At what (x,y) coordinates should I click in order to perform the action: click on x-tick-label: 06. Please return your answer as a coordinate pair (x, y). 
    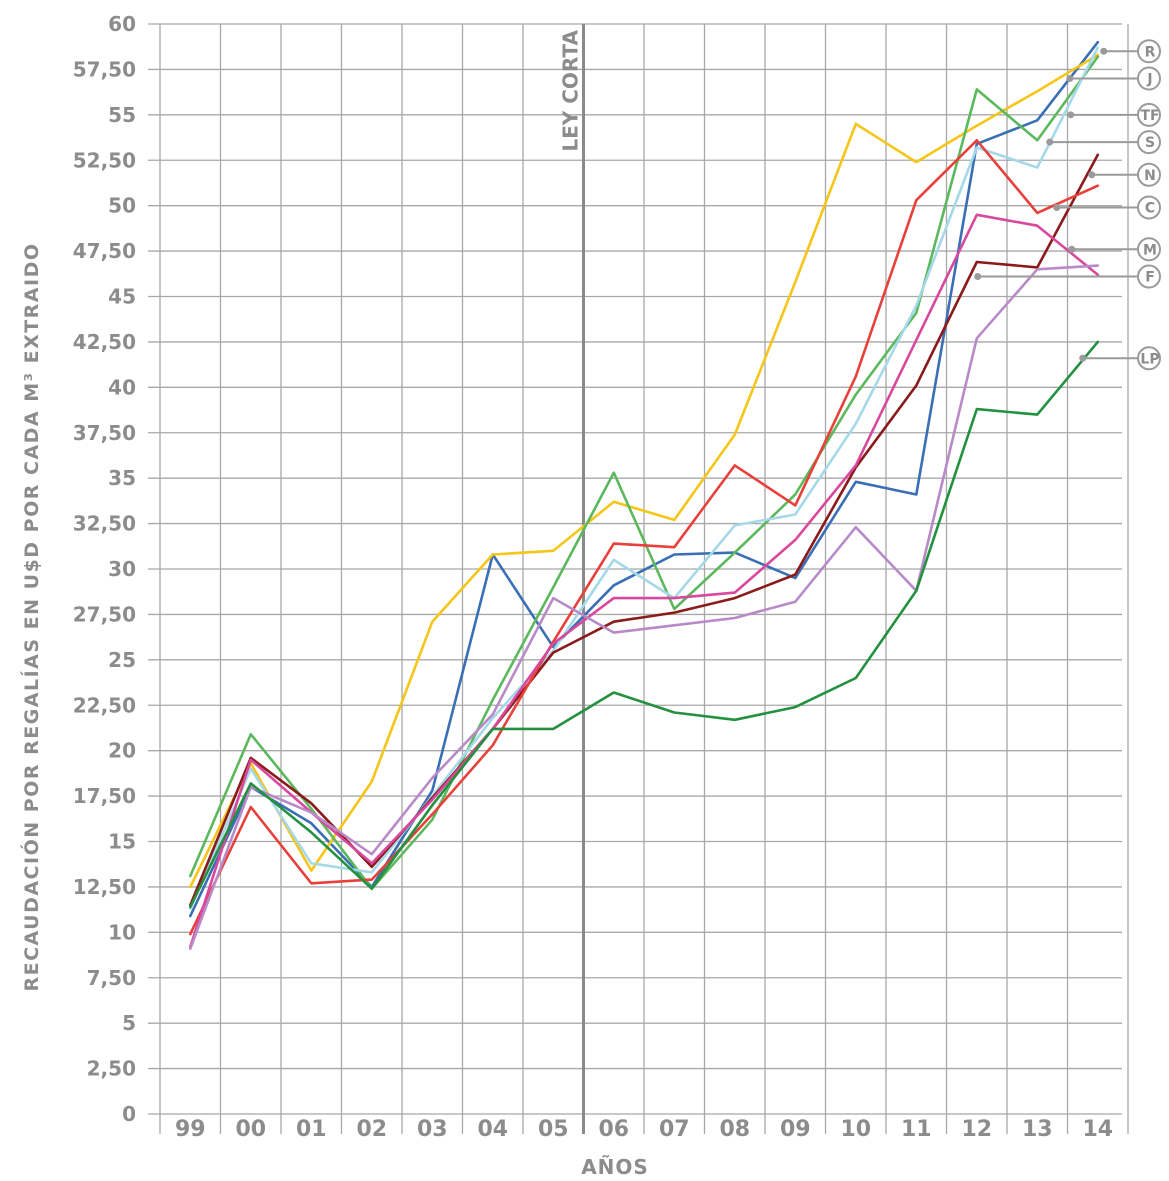
    Looking at the image, I should click on (613, 1129).